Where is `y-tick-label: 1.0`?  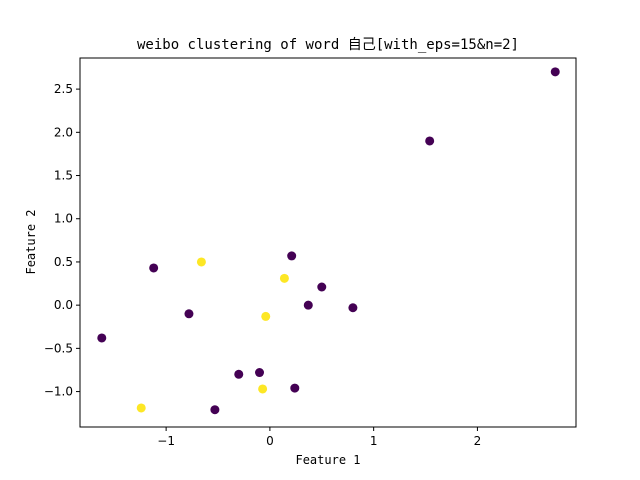 y-tick-label: 1.0 is located at coordinates (63, 219).